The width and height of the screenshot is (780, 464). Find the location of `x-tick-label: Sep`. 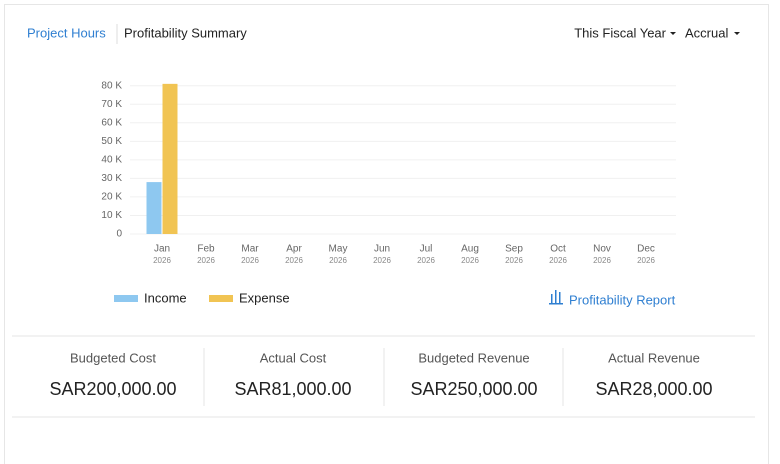

x-tick-label: Sep is located at coordinates (514, 249).